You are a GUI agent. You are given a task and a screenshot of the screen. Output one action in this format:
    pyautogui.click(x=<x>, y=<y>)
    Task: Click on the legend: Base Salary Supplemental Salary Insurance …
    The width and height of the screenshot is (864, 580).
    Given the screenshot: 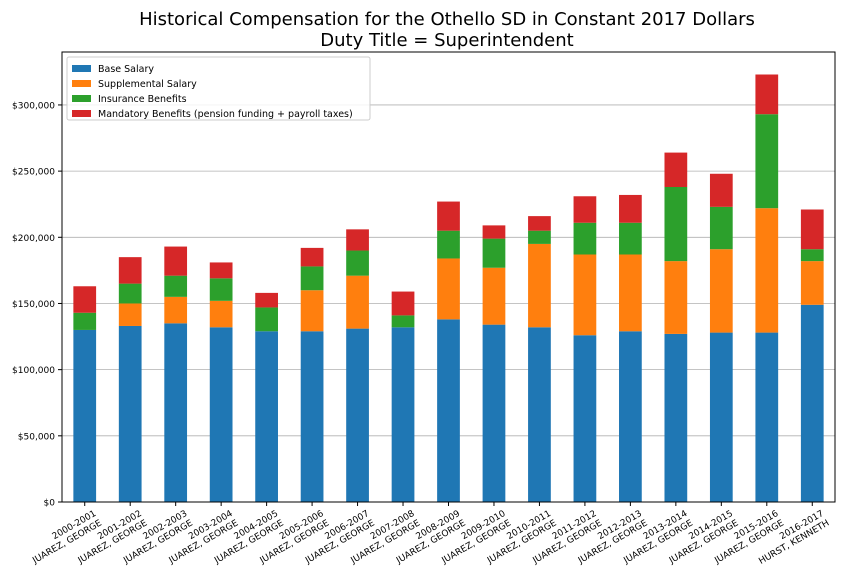 What is the action you would take?
    pyautogui.click(x=218, y=88)
    